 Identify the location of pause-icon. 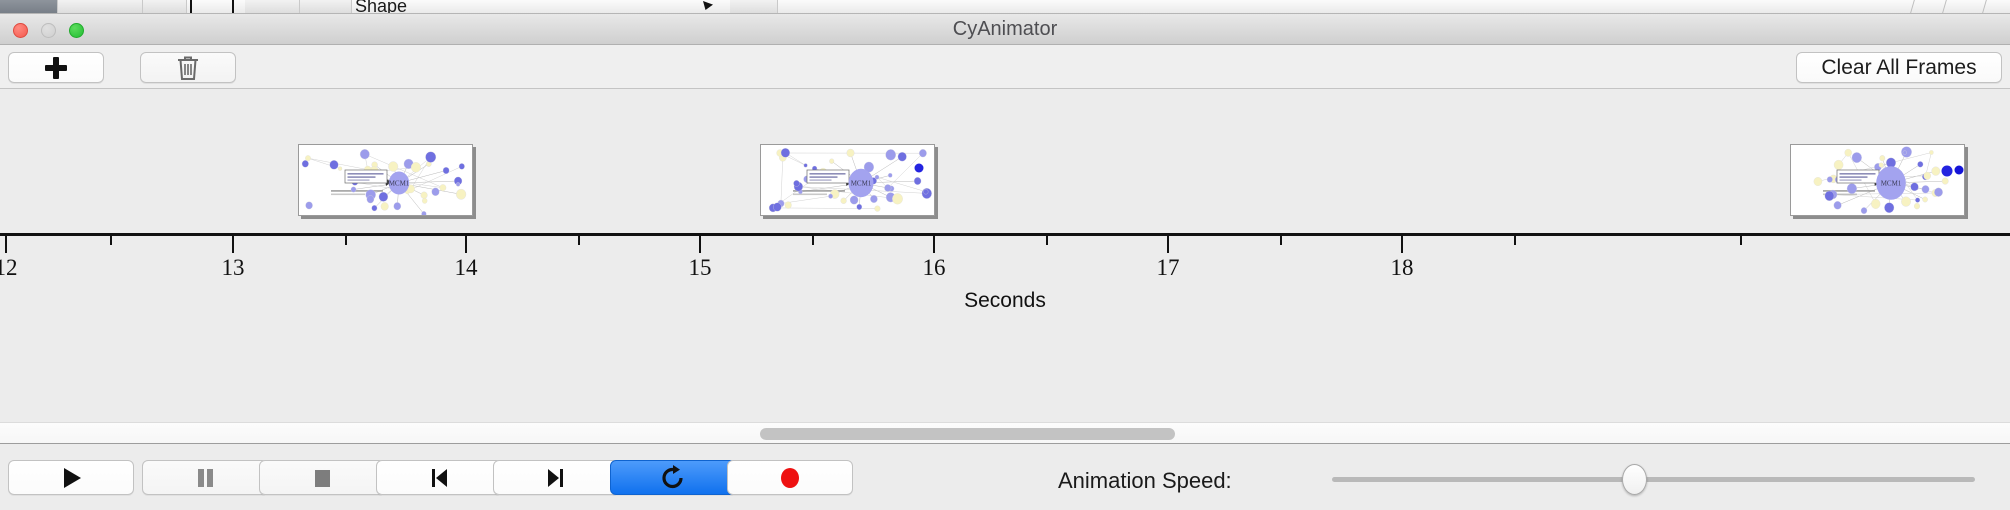
(205, 477).